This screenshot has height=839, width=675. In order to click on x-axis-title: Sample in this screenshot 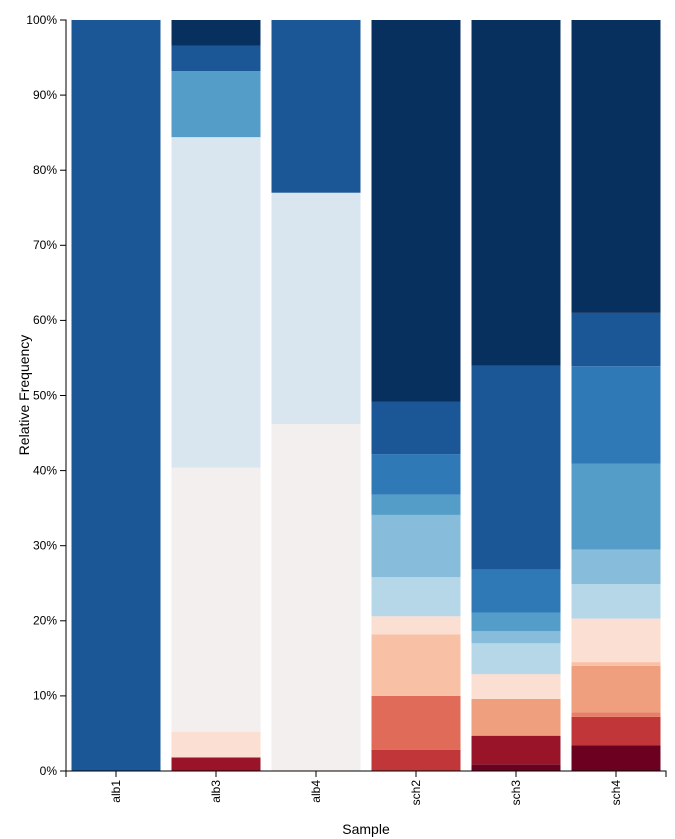, I will do `click(366, 829)`.